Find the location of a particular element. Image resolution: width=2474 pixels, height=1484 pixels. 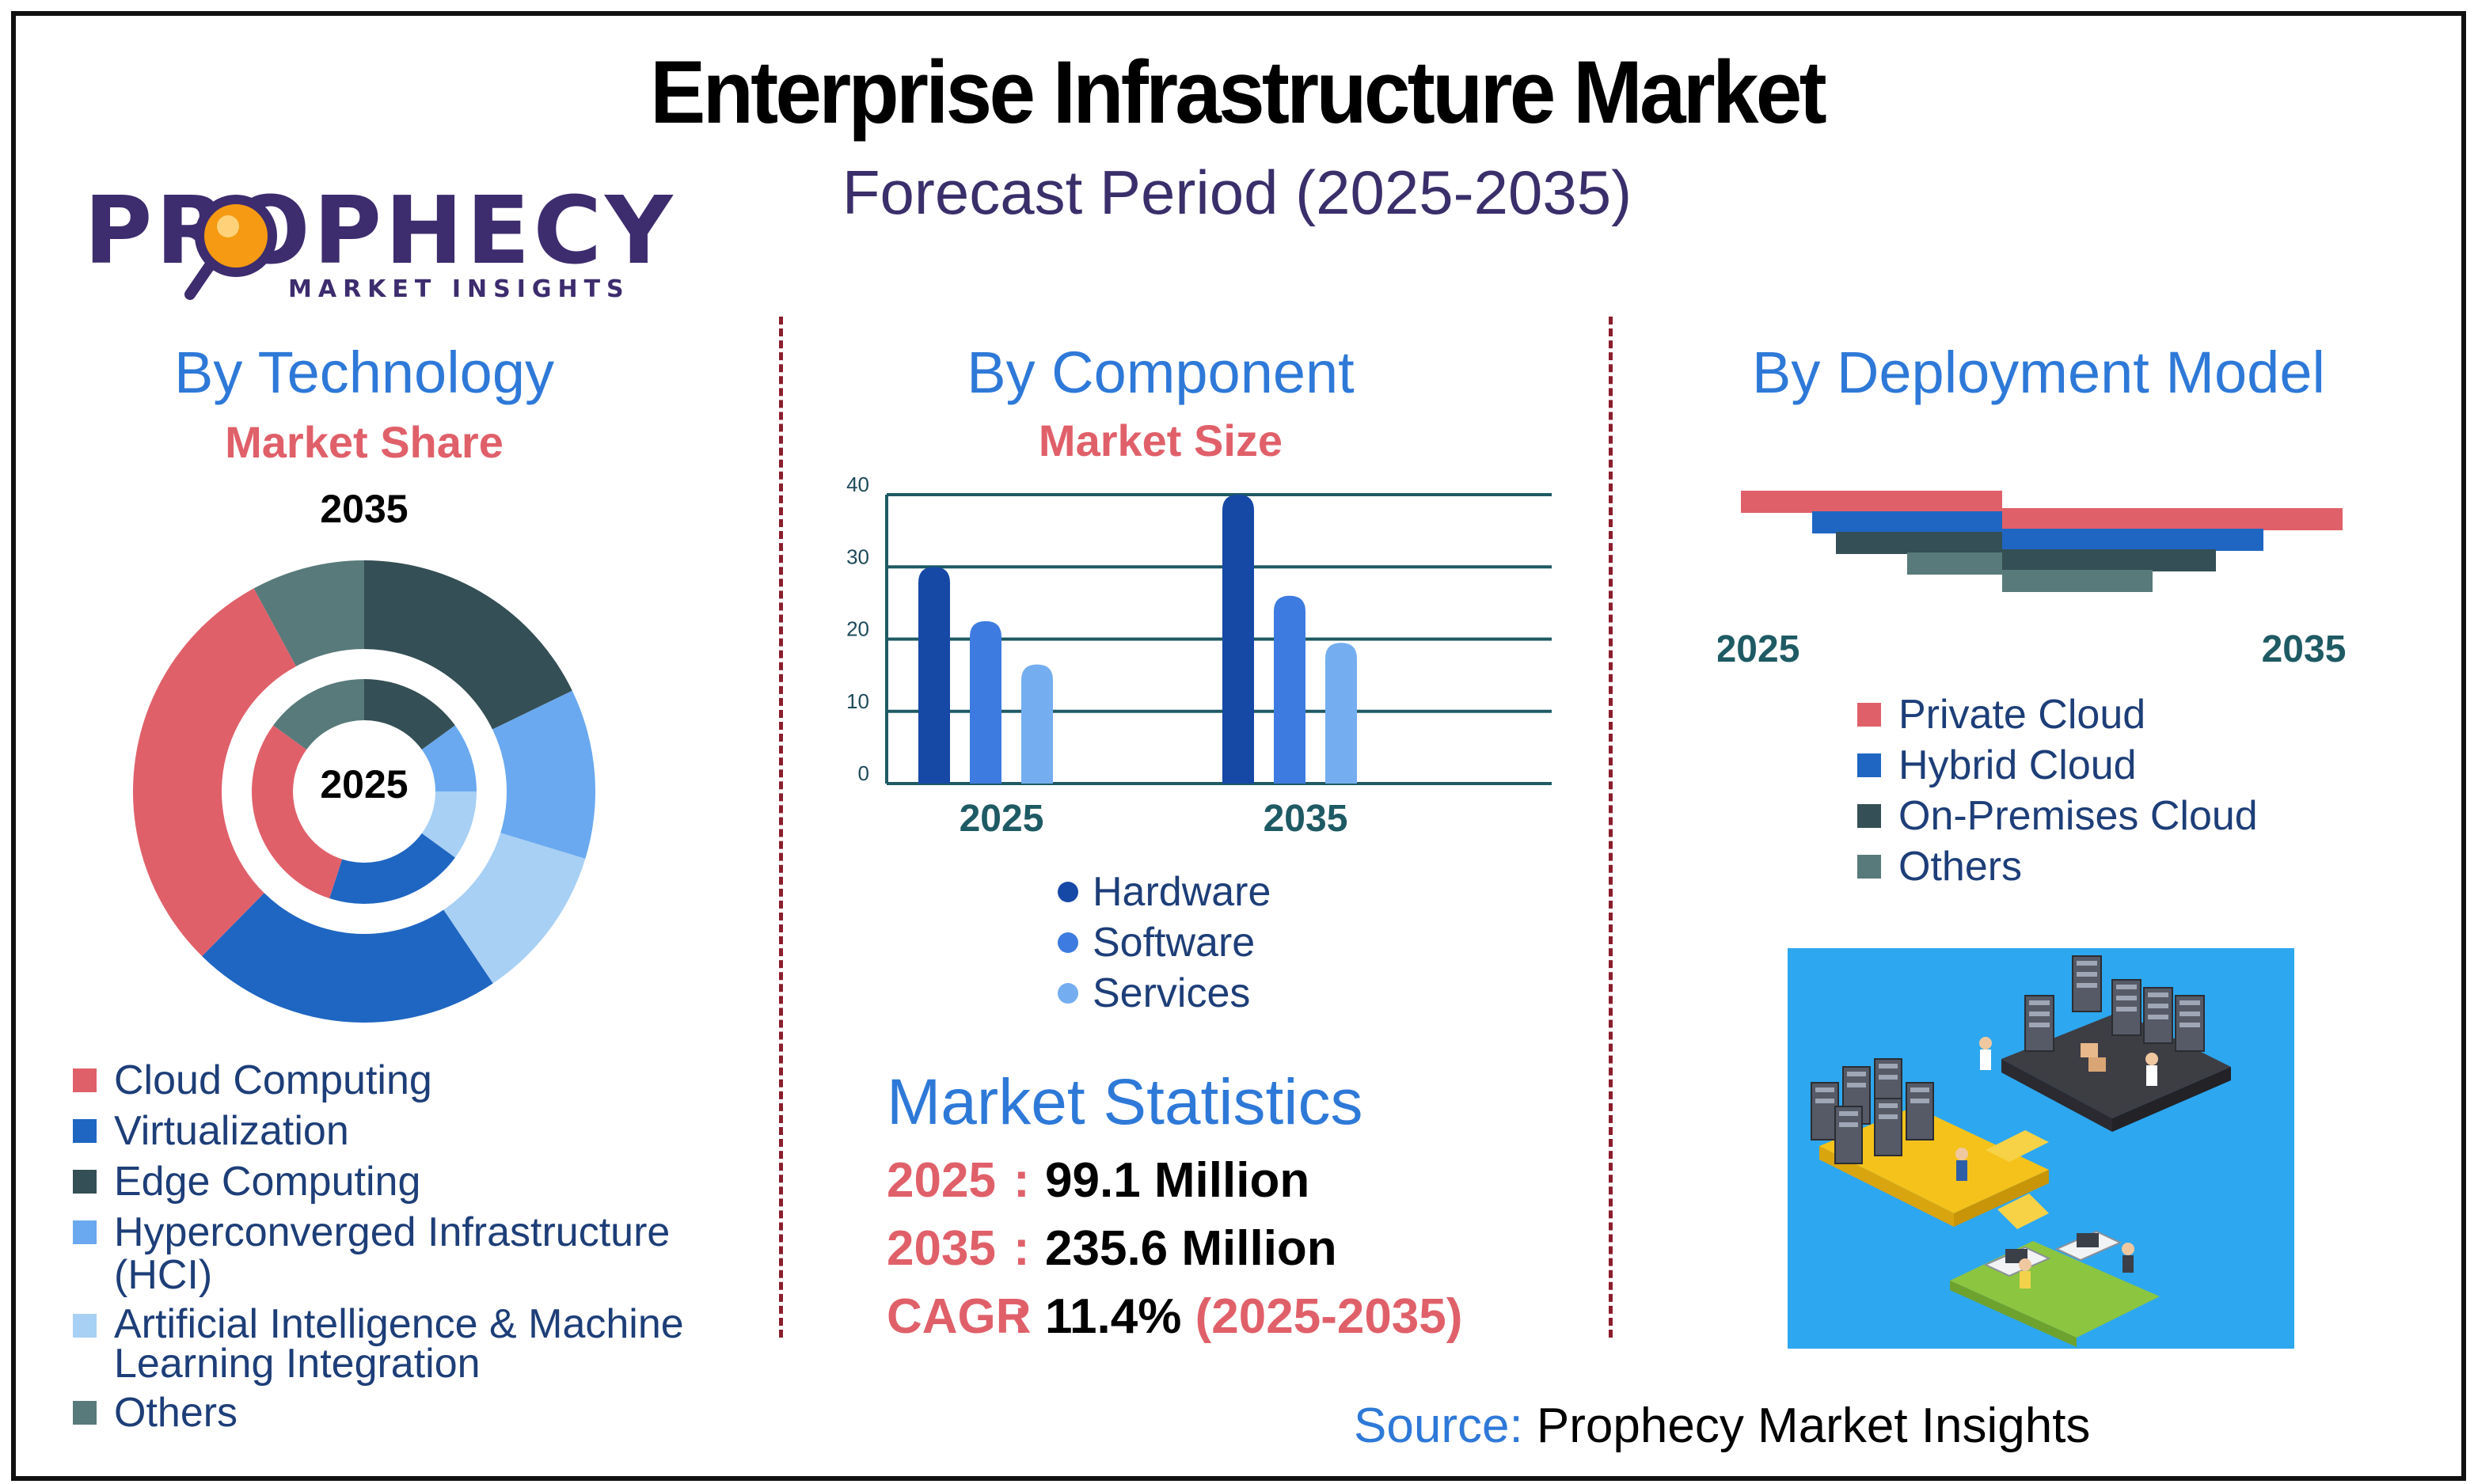

source-label: Source: is located at coordinates (1439, 1426).